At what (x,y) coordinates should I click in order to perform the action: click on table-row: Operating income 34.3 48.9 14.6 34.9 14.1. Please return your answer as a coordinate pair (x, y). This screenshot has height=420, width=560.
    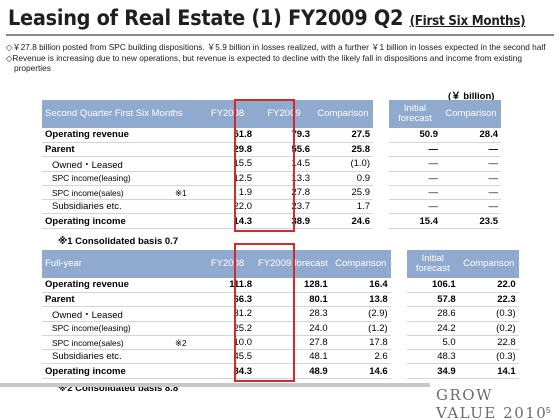
    Looking at the image, I should click on (280, 371).